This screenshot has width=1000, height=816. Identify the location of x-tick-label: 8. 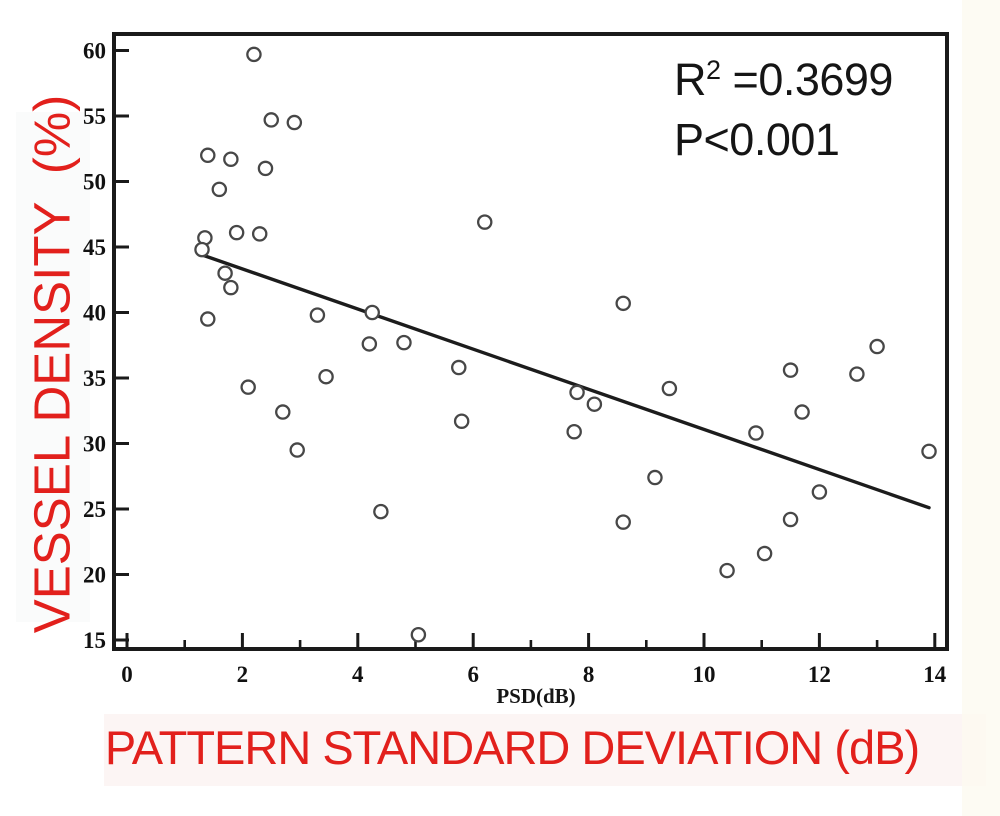
(589, 674).